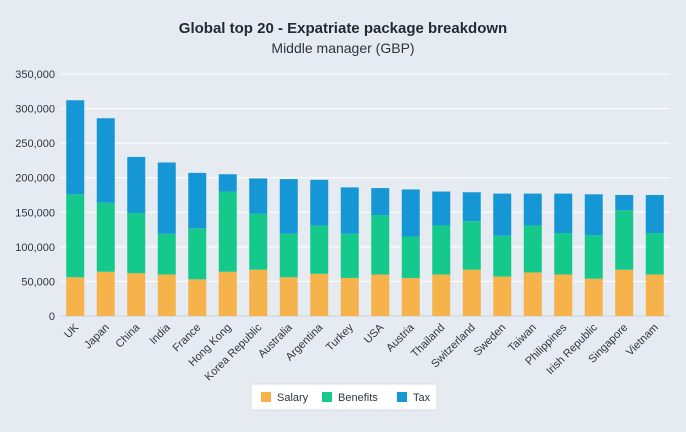  I want to click on bar-argentina-salary, so click(319, 294).